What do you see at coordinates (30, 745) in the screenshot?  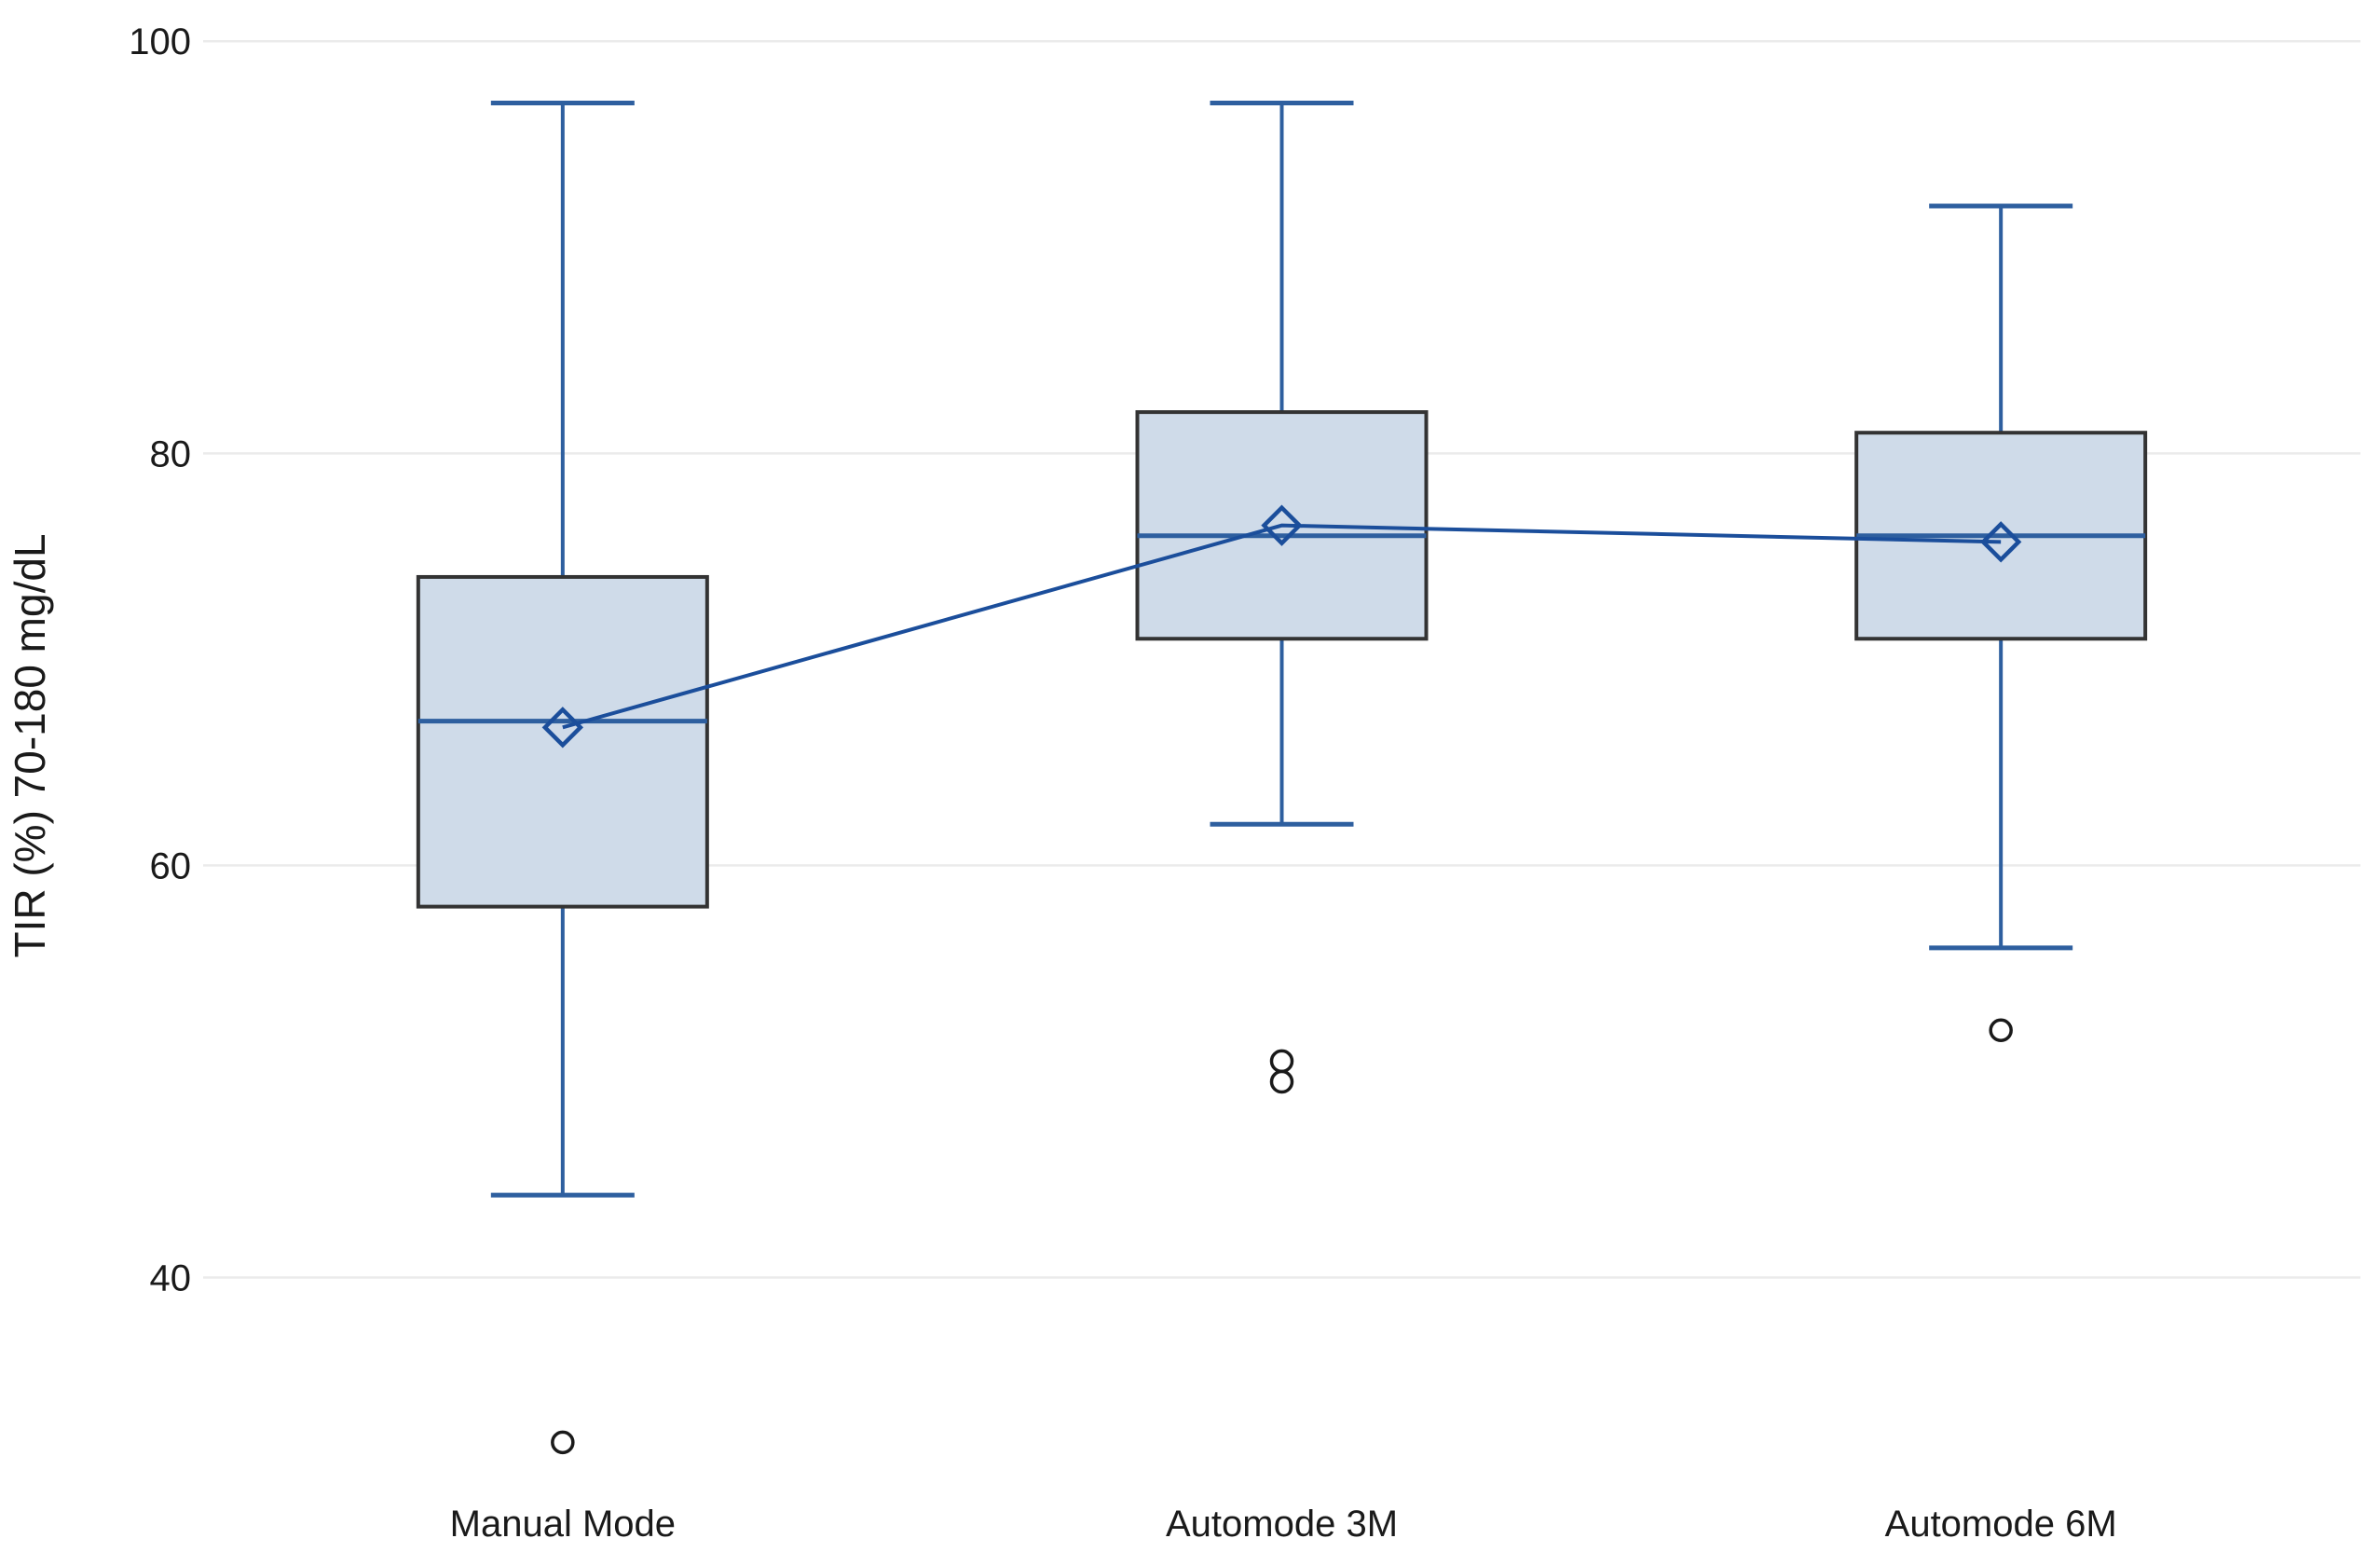 I see `y-axis-title: TIR (%) 70-180 mg/dL` at bounding box center [30, 745].